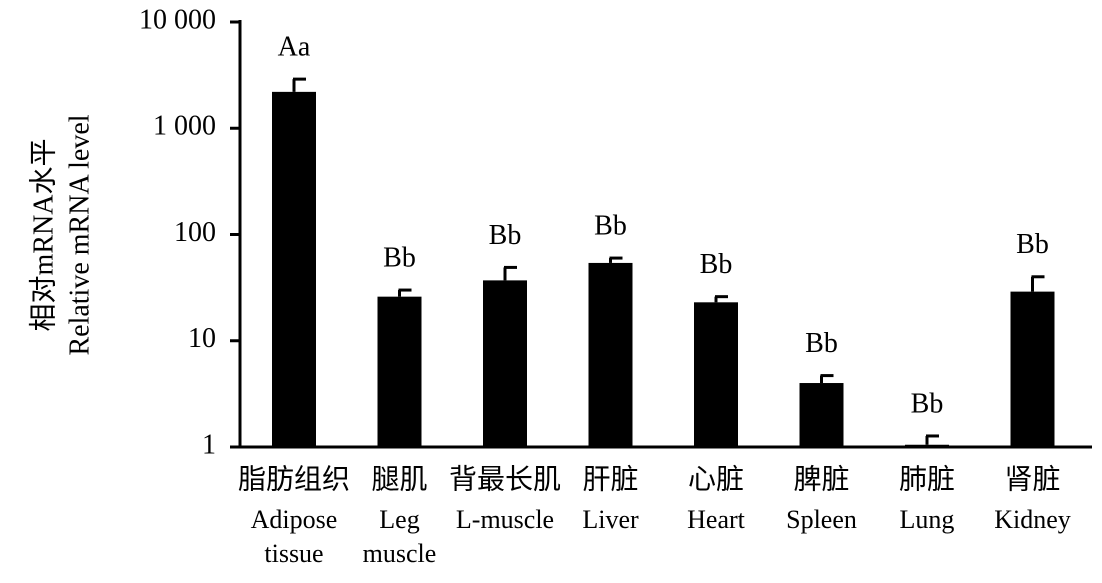 The width and height of the screenshot is (1102, 583). What do you see at coordinates (927, 479) in the screenshot?
I see `x-tick-label: 肺脏` at bounding box center [927, 479].